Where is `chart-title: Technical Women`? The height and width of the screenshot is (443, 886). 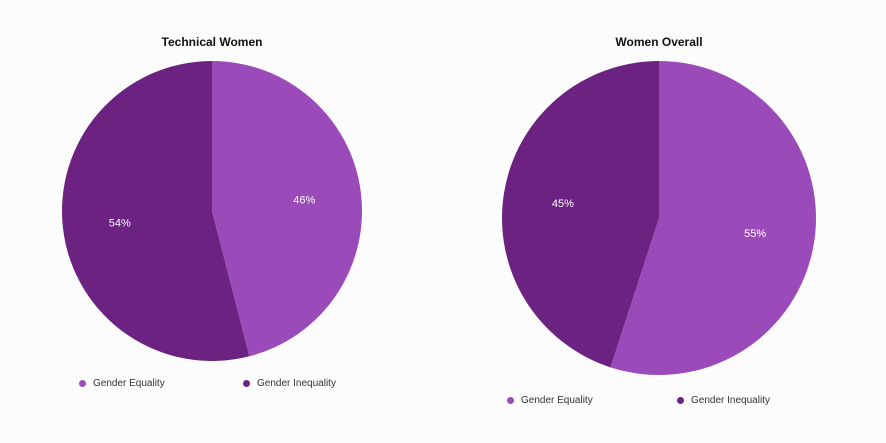 chart-title: Technical Women is located at coordinates (212, 42).